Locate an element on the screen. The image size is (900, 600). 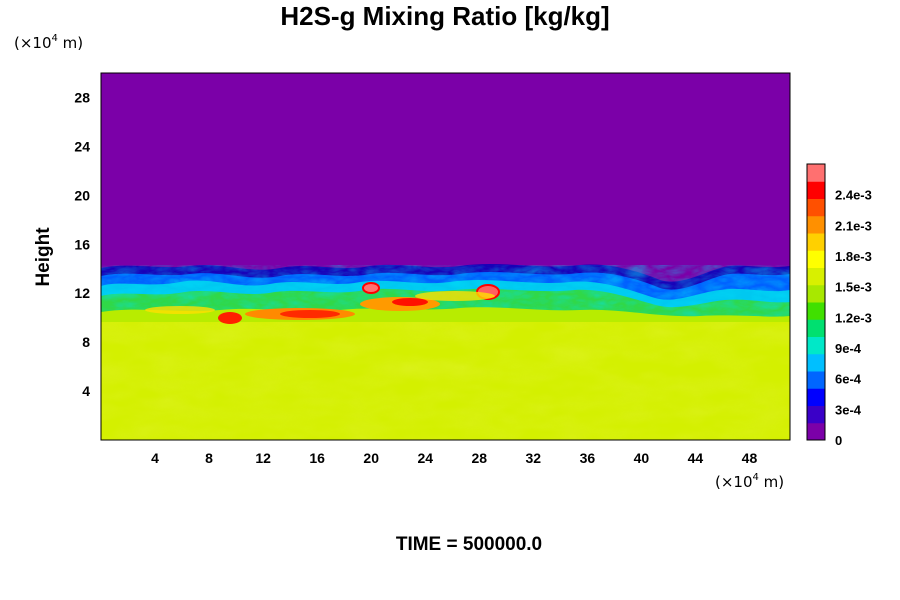
y-axis-title: Height is located at coordinates (43, 257).